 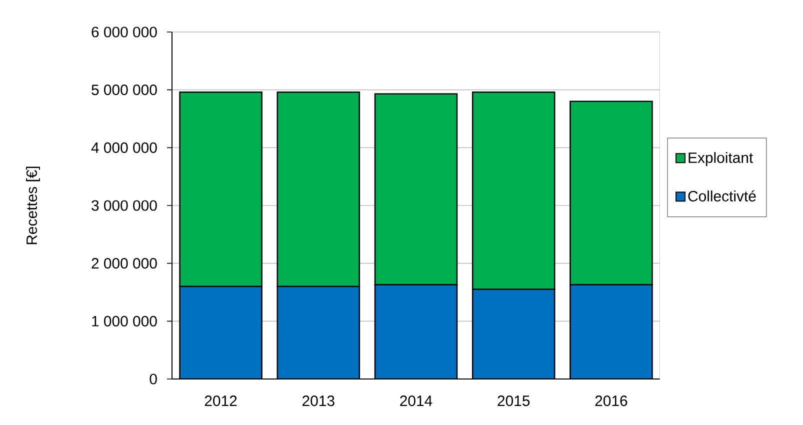 What do you see at coordinates (722, 196) in the screenshot?
I see `legend-label: Collectivté` at bounding box center [722, 196].